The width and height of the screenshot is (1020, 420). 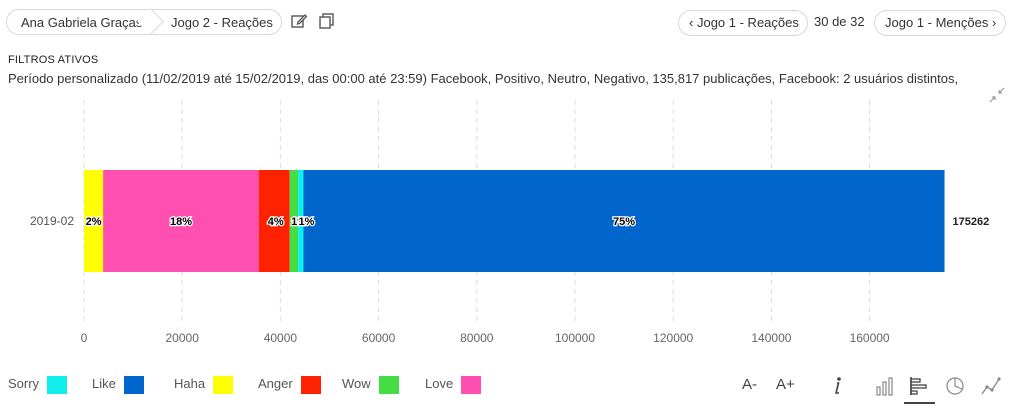 I want to click on info-icon, so click(x=837, y=386).